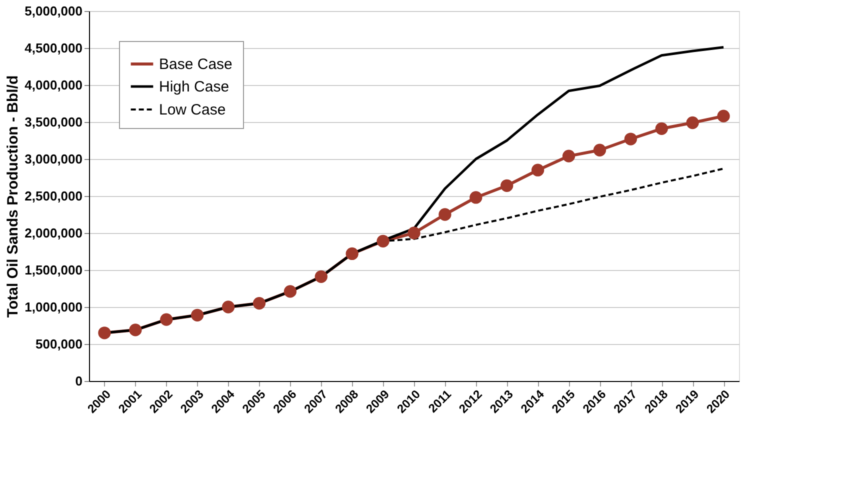 The width and height of the screenshot is (856, 498). I want to click on y-tick-label: 3,000,000, so click(53, 159).